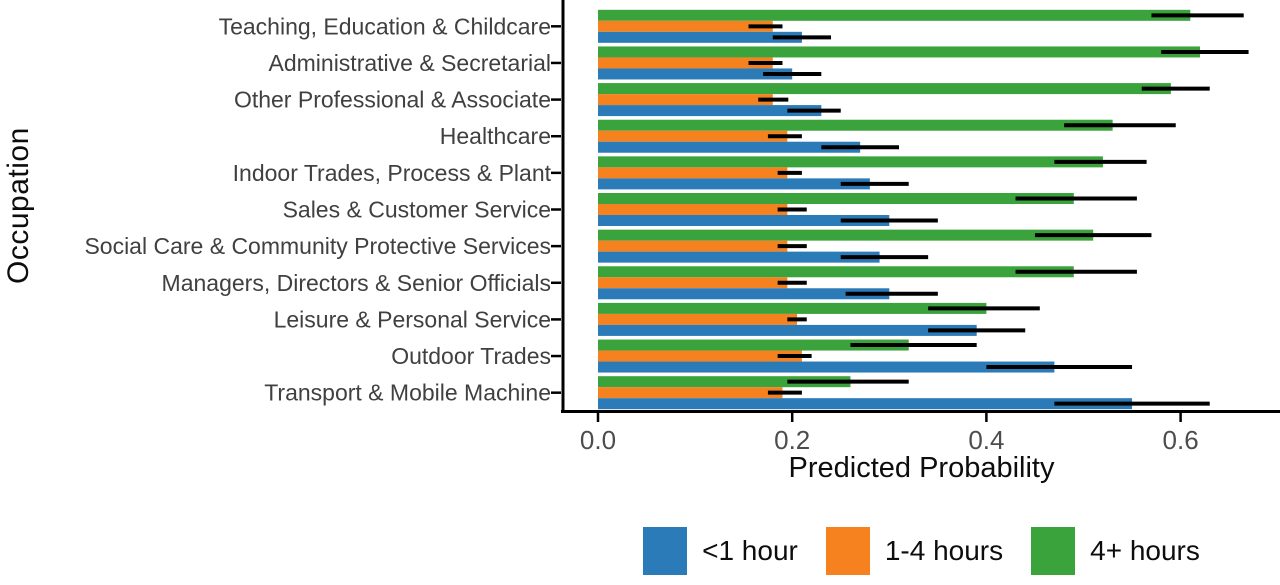 The height and width of the screenshot is (585, 1280). What do you see at coordinates (921, 468) in the screenshot?
I see `x-axis-title: Predicted Probability` at bounding box center [921, 468].